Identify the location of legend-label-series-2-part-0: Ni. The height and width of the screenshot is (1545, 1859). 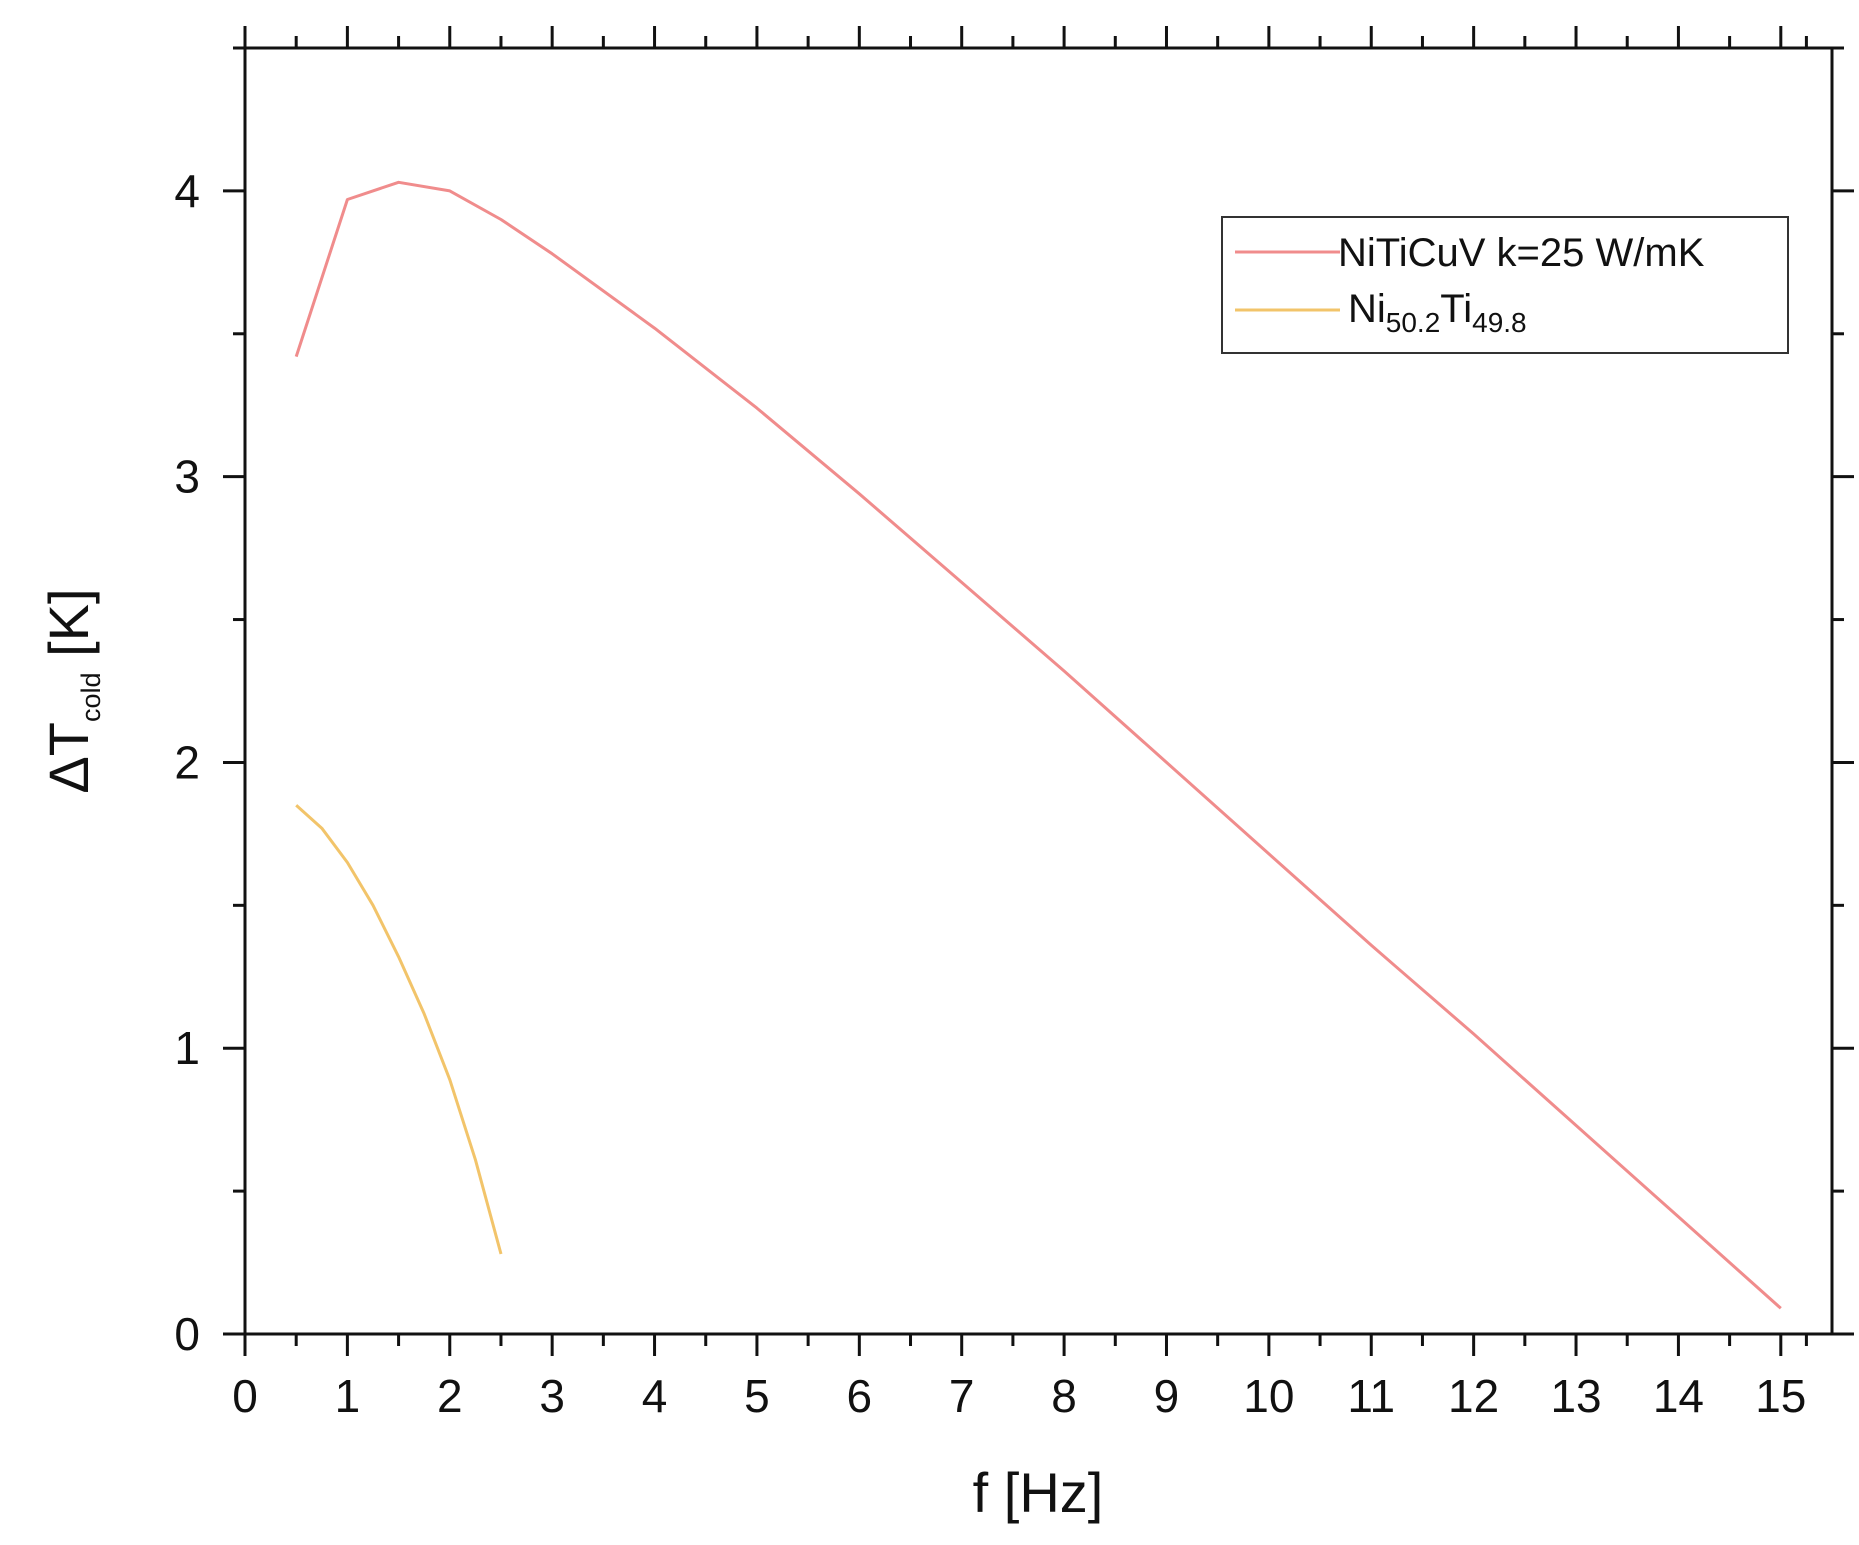
(1367, 309).